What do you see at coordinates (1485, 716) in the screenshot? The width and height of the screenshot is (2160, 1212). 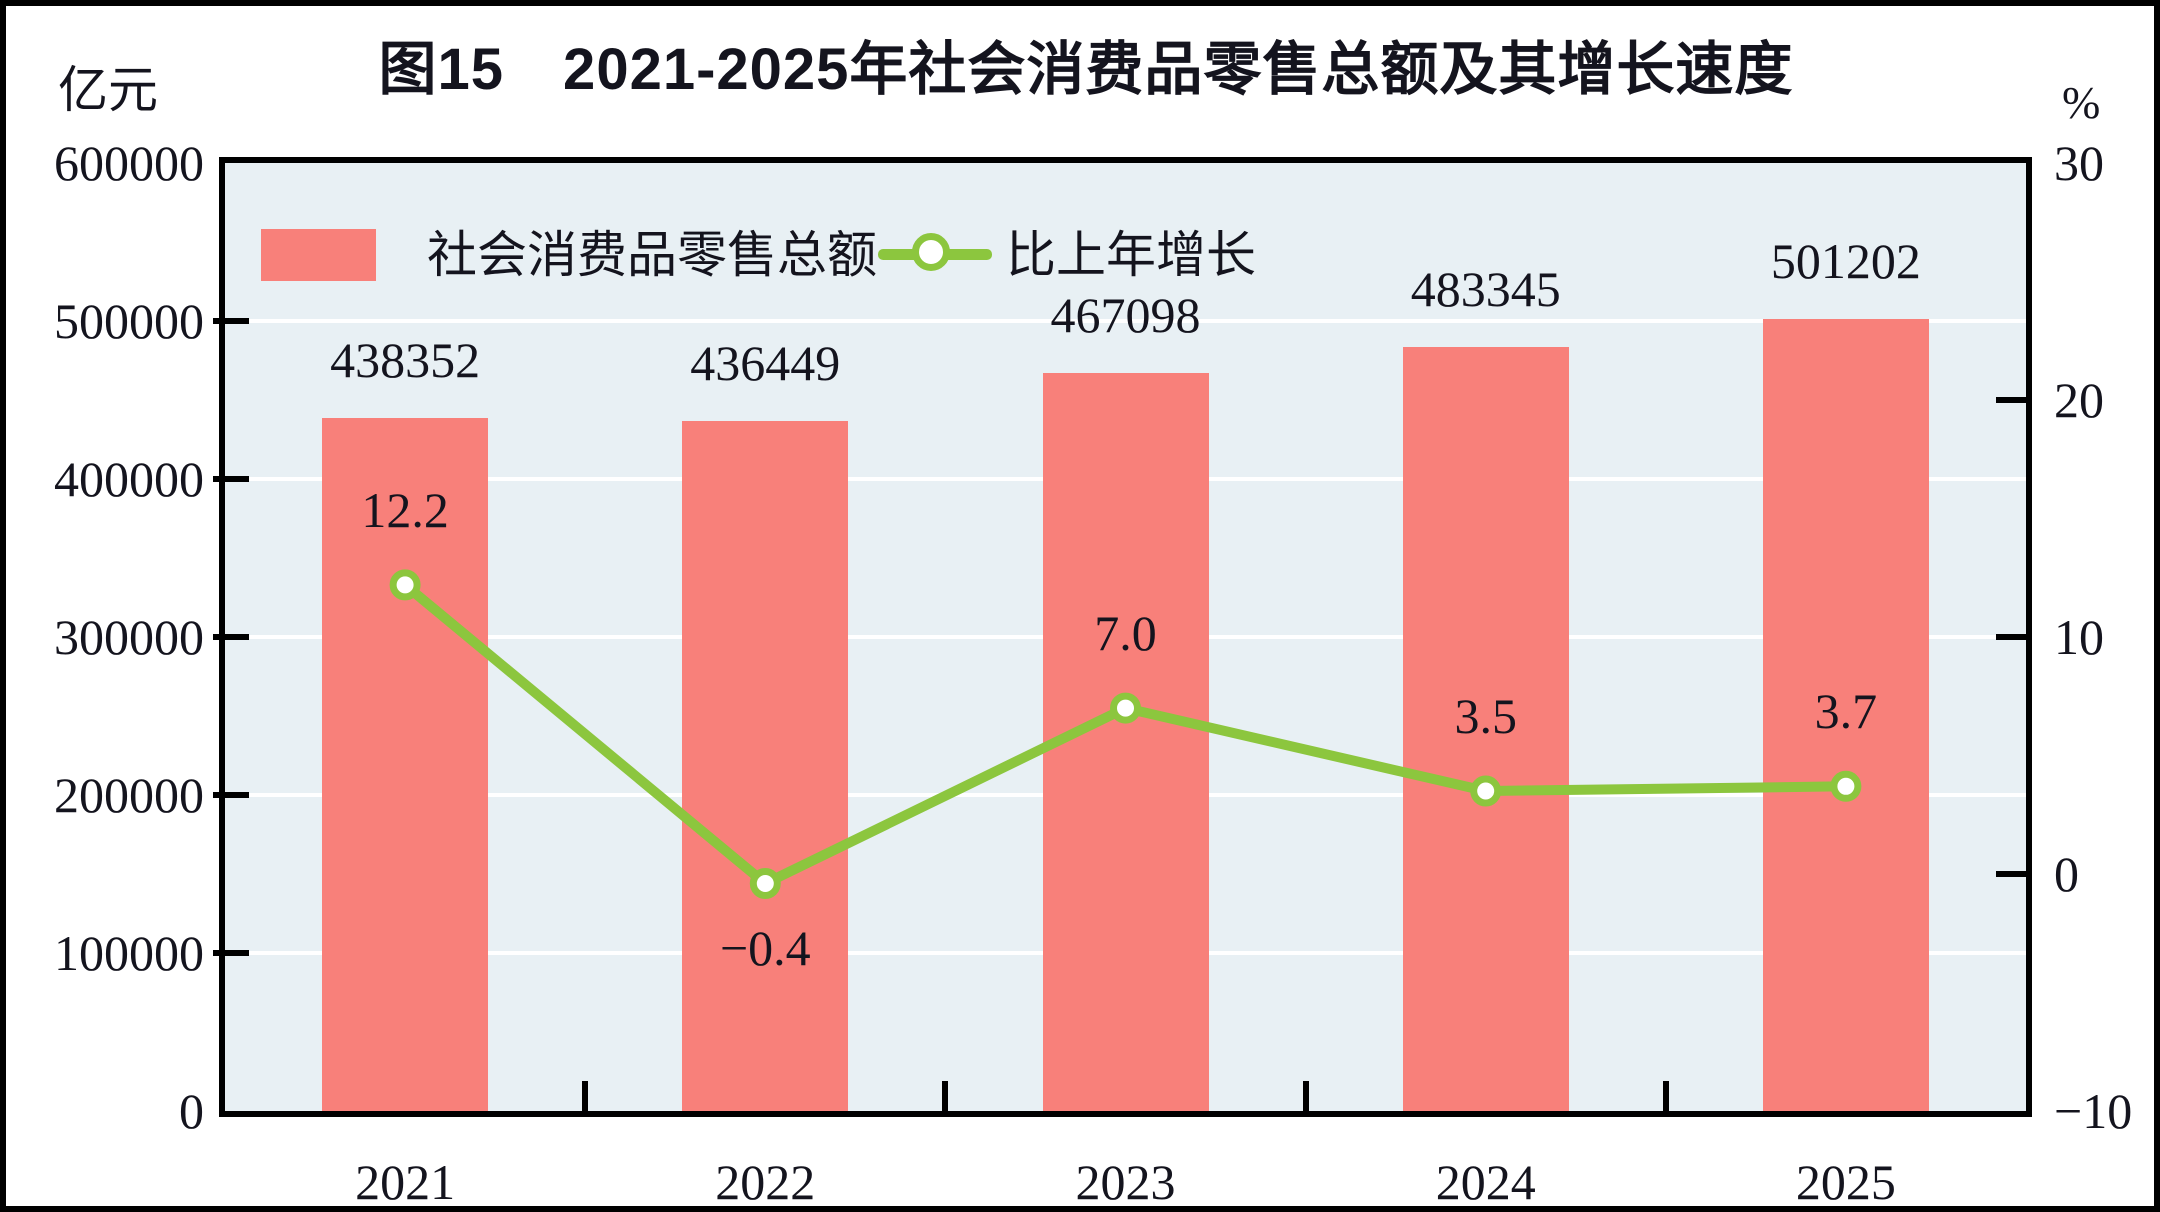 I see `growth-value-label: 3.5` at bounding box center [1485, 716].